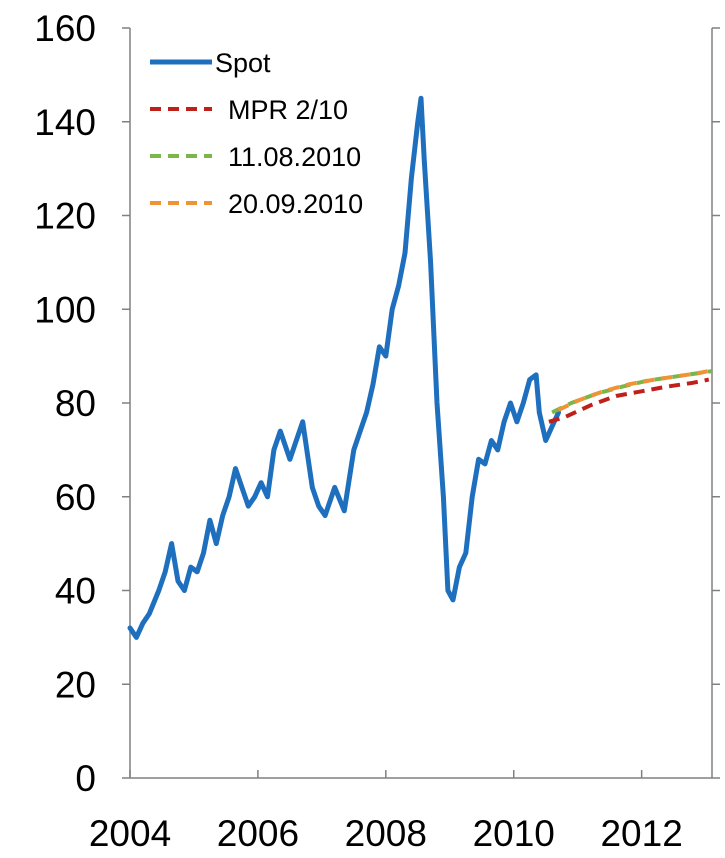 The height and width of the screenshot is (858, 725). Describe the element at coordinates (256, 133) in the screenshot. I see `legend: Spot MPR 2/10 11.08.2010 20.09.2010` at that location.